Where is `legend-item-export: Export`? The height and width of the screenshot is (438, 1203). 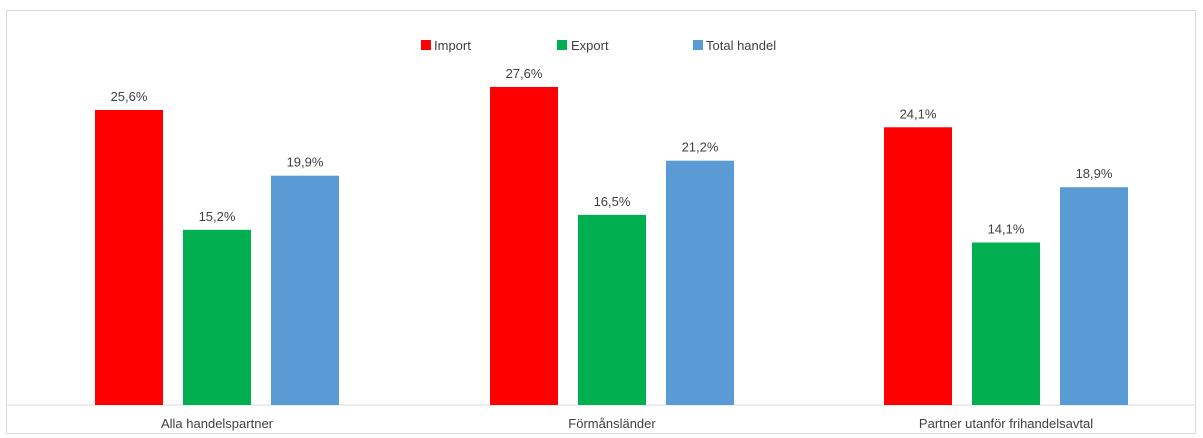
legend-item-export: Export is located at coordinates (583, 45).